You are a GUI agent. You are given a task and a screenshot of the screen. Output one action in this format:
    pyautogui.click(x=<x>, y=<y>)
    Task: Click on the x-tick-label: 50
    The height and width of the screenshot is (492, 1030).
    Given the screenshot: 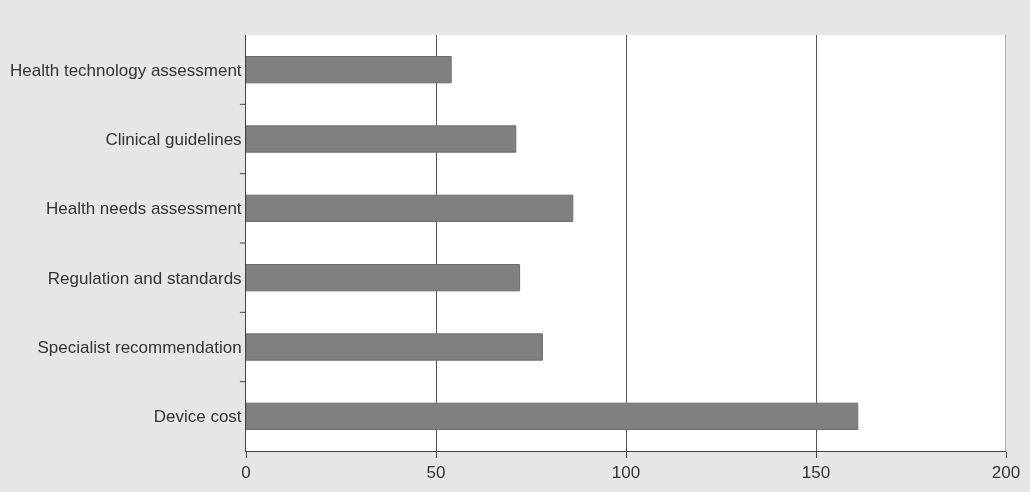 What is the action you would take?
    pyautogui.click(x=436, y=473)
    